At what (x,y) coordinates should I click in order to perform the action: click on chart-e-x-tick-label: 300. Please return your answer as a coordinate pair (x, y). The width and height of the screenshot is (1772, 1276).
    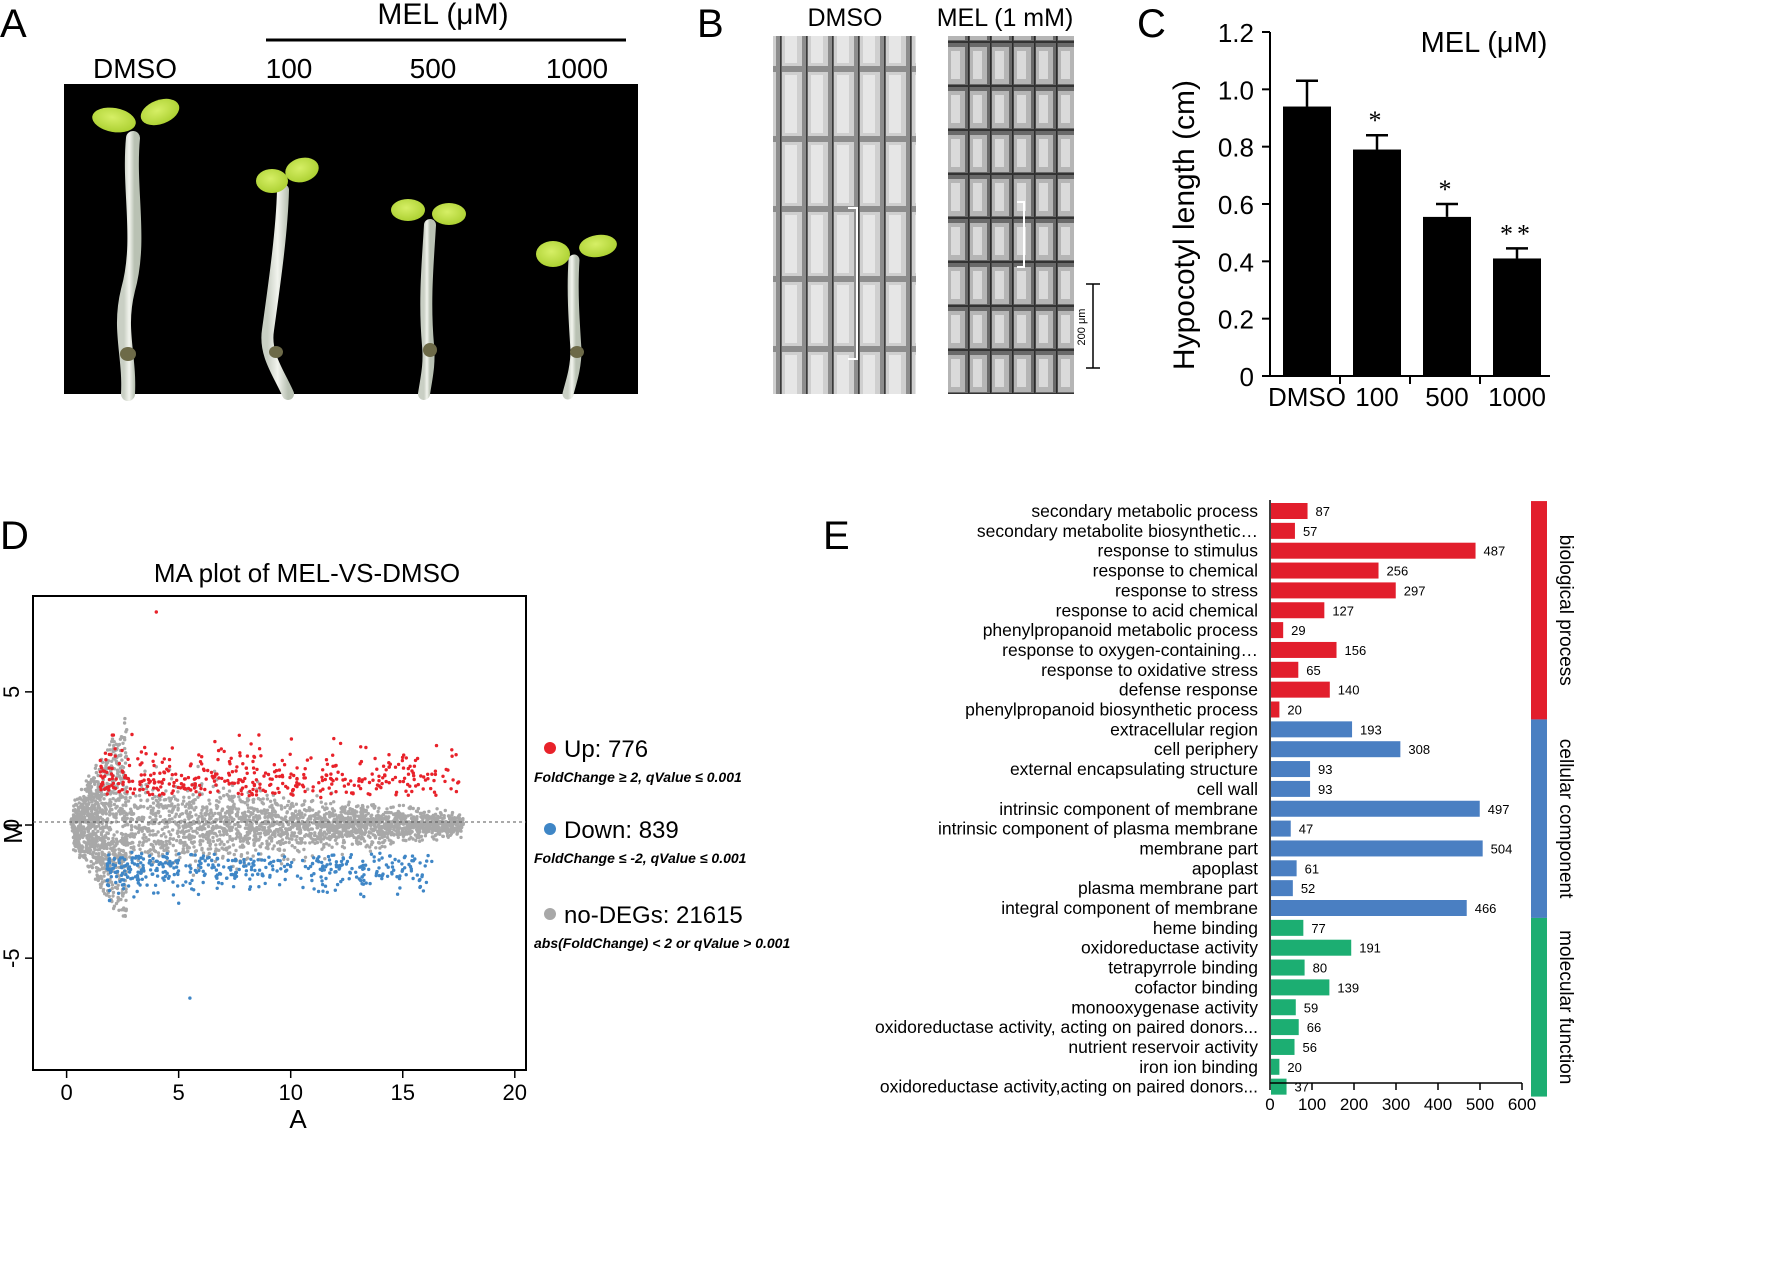
    Looking at the image, I should click on (1396, 1104).